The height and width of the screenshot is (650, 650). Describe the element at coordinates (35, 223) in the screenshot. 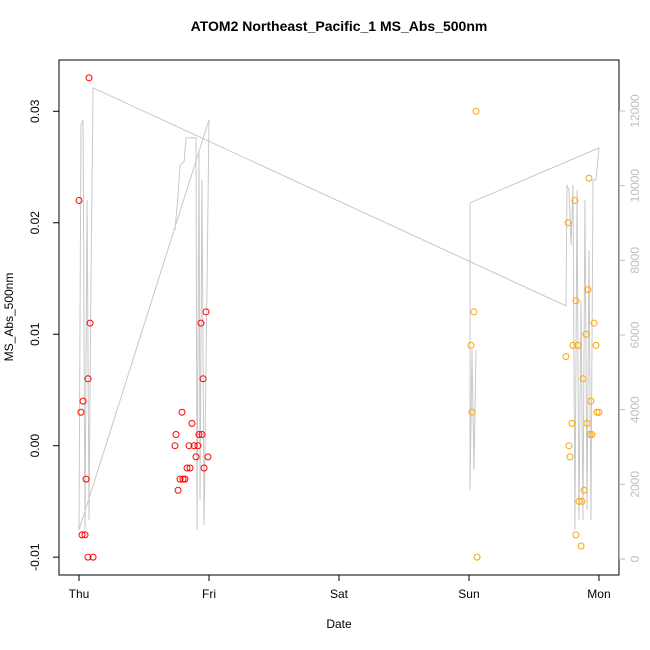

I see `y-tick-label: 0.02` at that location.